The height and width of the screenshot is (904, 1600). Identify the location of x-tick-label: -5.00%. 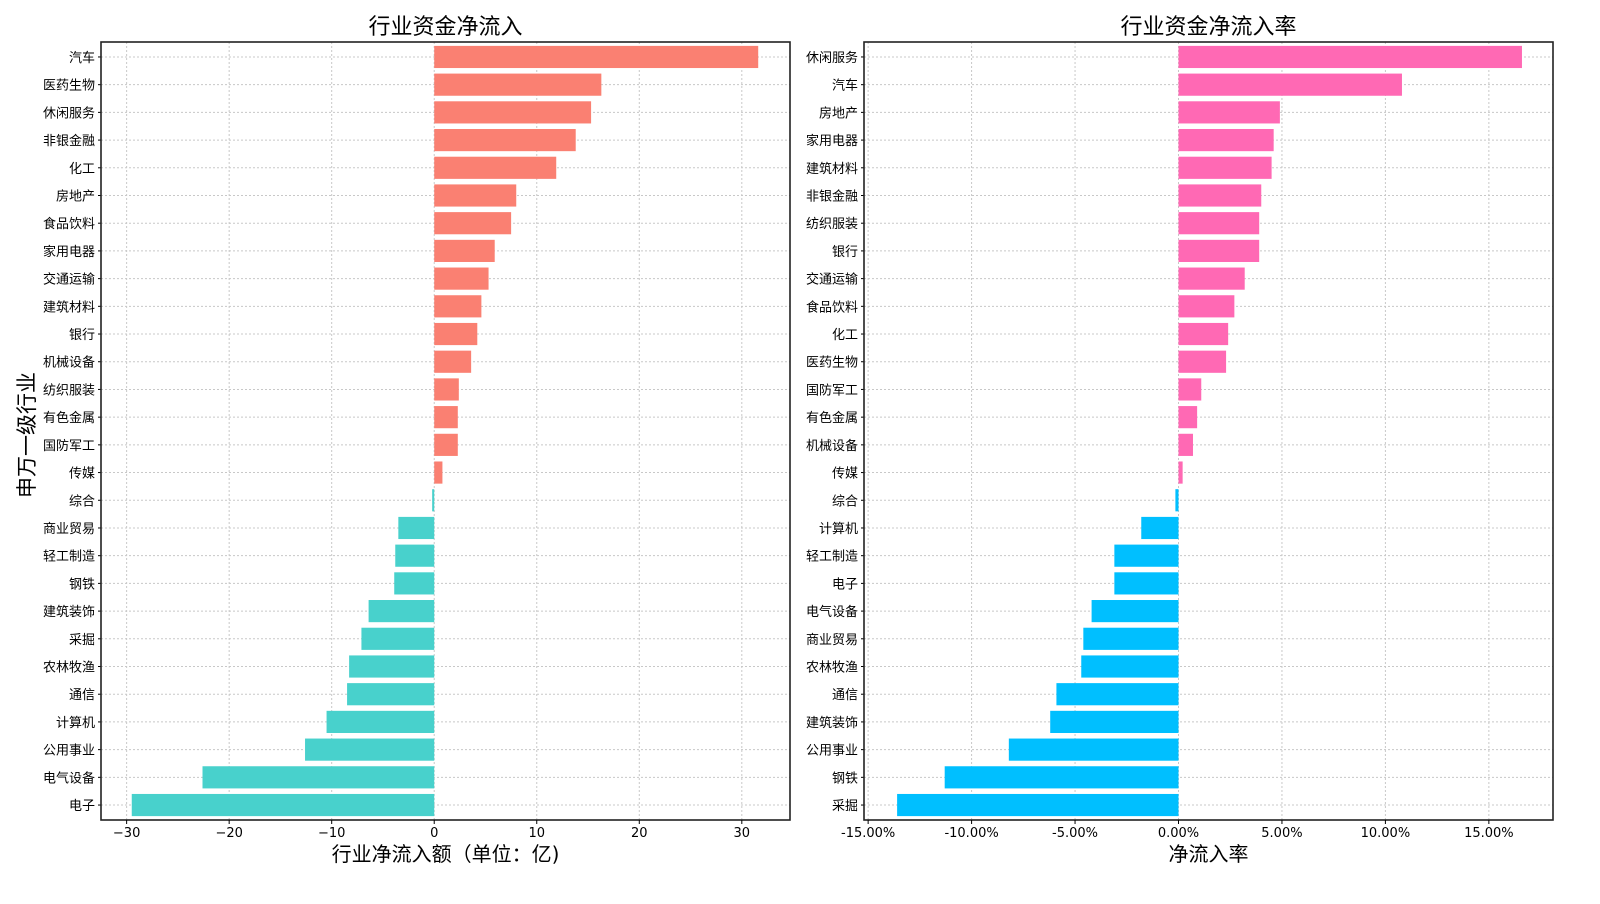
(1075, 833).